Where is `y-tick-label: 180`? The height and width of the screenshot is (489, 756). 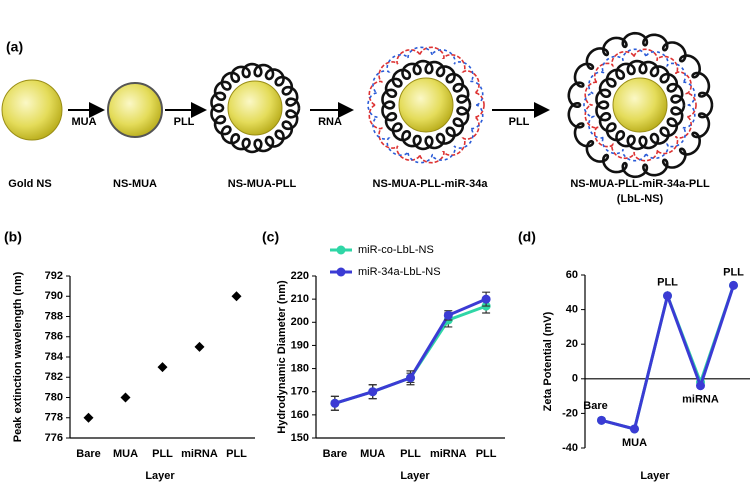
y-tick-label: 180 is located at coordinates (300, 368).